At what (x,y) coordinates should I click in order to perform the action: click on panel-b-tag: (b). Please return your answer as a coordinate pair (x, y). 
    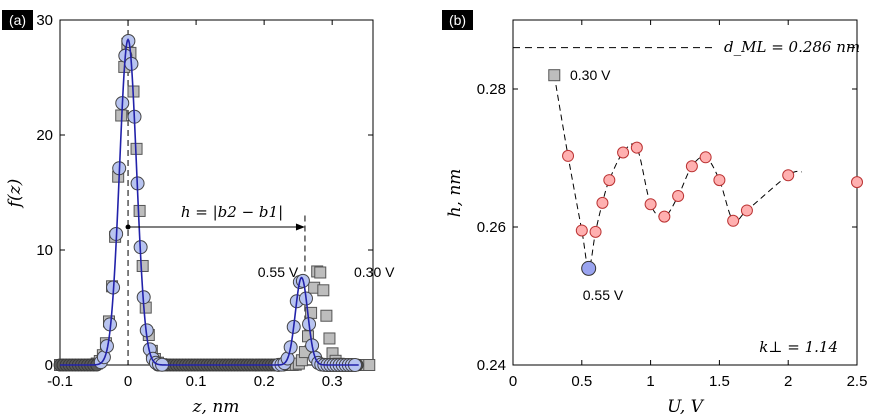
    Looking at the image, I should click on (457, 20).